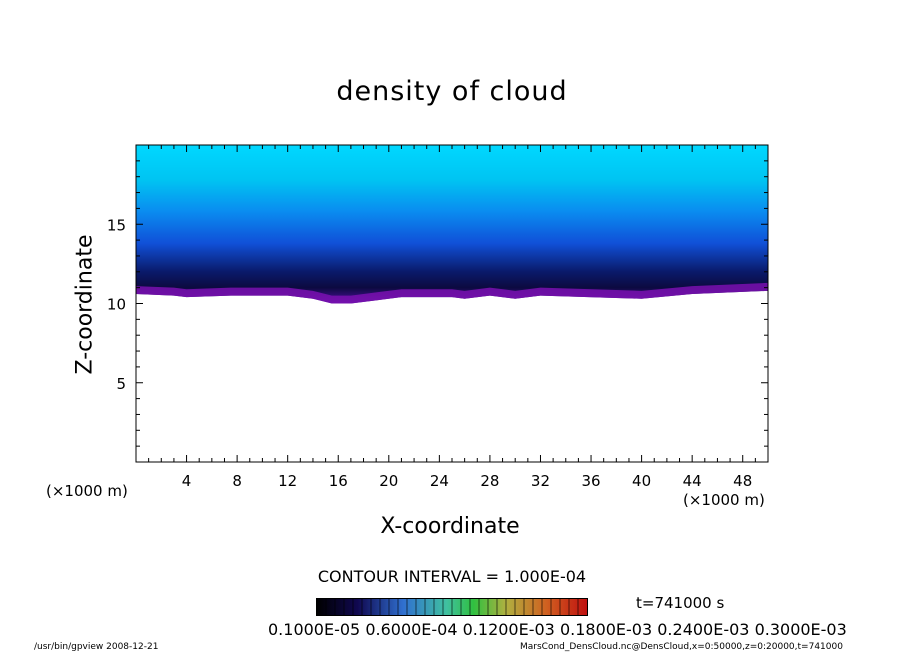 Image resolution: width=904 pixels, height=654 pixels. I want to click on y-tick-label: 15, so click(116, 225).